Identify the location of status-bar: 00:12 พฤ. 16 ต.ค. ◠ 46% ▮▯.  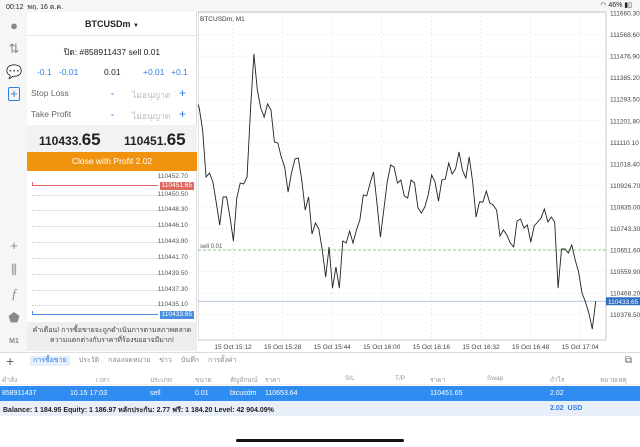
(320, 6).